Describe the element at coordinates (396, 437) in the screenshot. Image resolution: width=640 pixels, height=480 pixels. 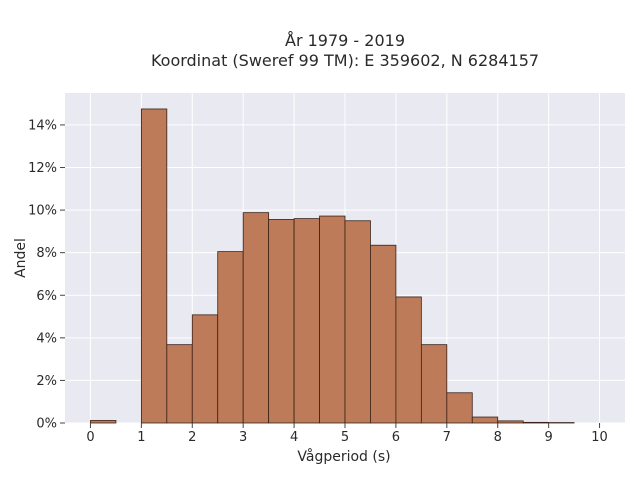
I see `x-tick-label: 6` at that location.